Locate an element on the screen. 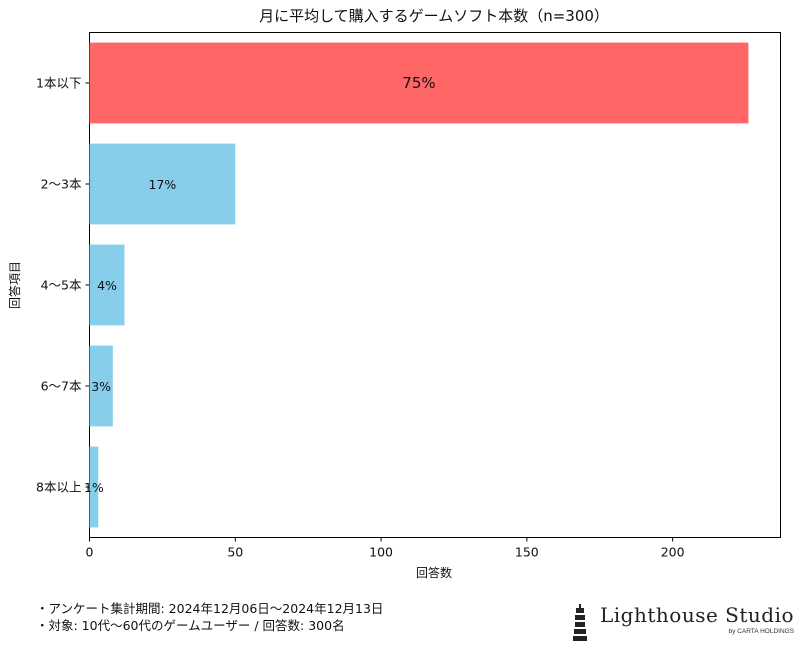  x-axis-label: 回答数 is located at coordinates (434, 572).